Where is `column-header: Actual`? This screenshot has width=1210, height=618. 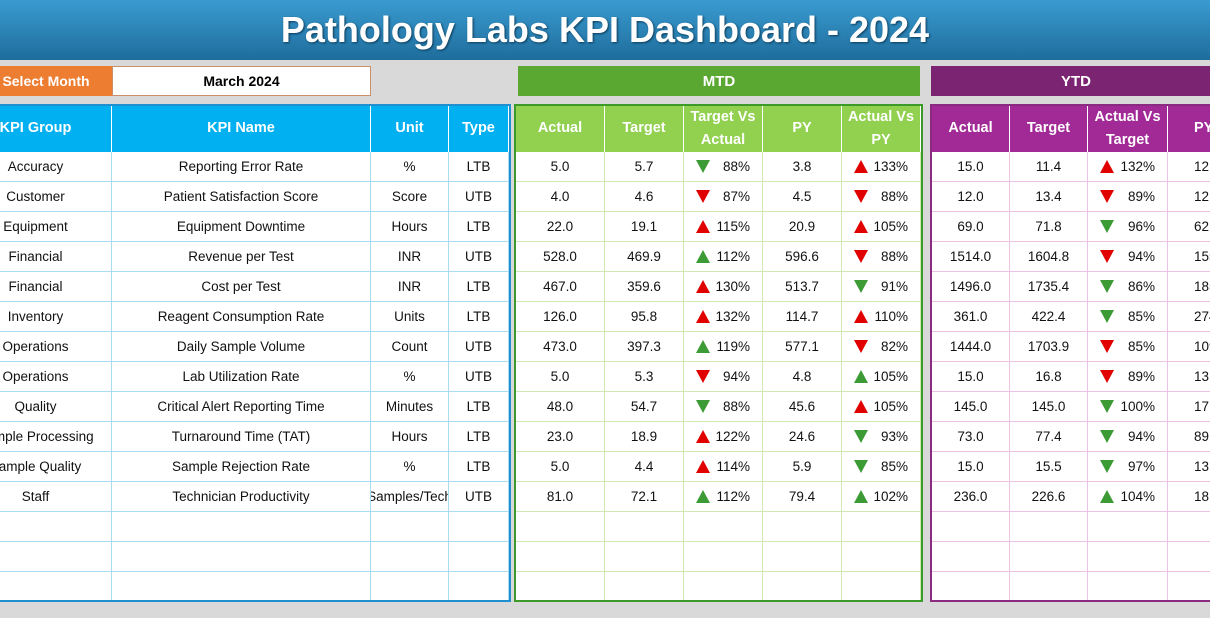
column-header: Actual is located at coordinates (971, 128).